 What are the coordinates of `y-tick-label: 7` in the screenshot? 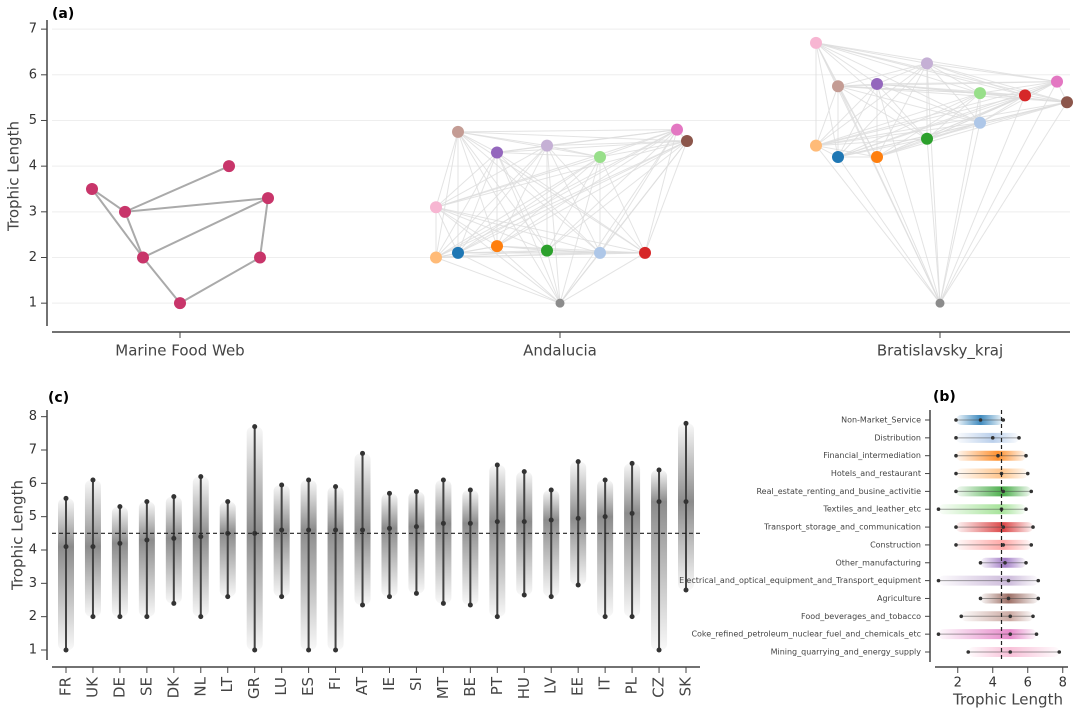 It's located at (33, 450).